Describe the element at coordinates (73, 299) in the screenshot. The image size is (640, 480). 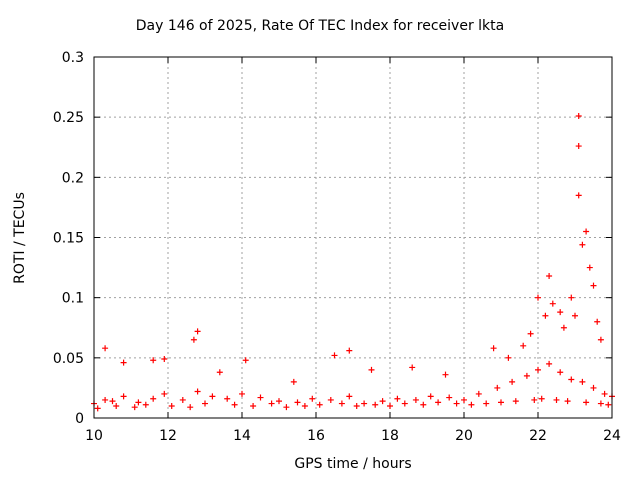
I see `y-tick-label: 0.1` at that location.